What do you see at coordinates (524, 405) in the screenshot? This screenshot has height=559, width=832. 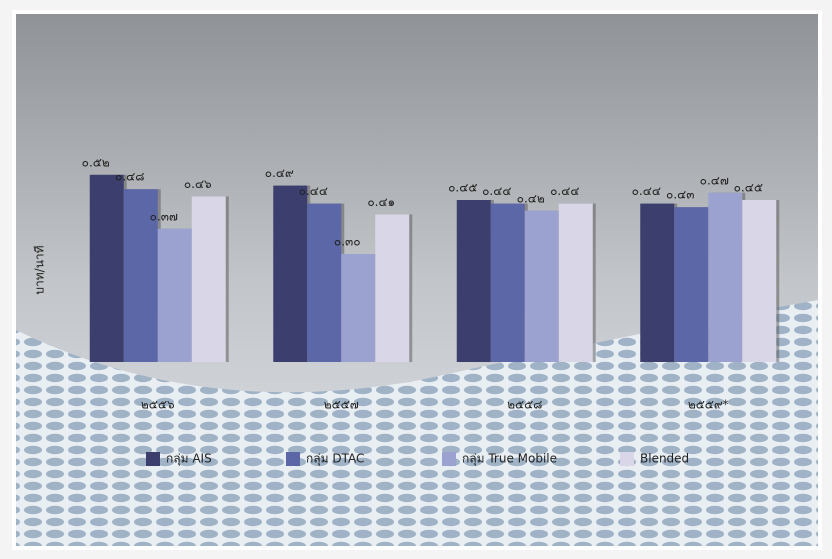 I see `x-tick-label: ๒๕๕๘` at bounding box center [524, 405].